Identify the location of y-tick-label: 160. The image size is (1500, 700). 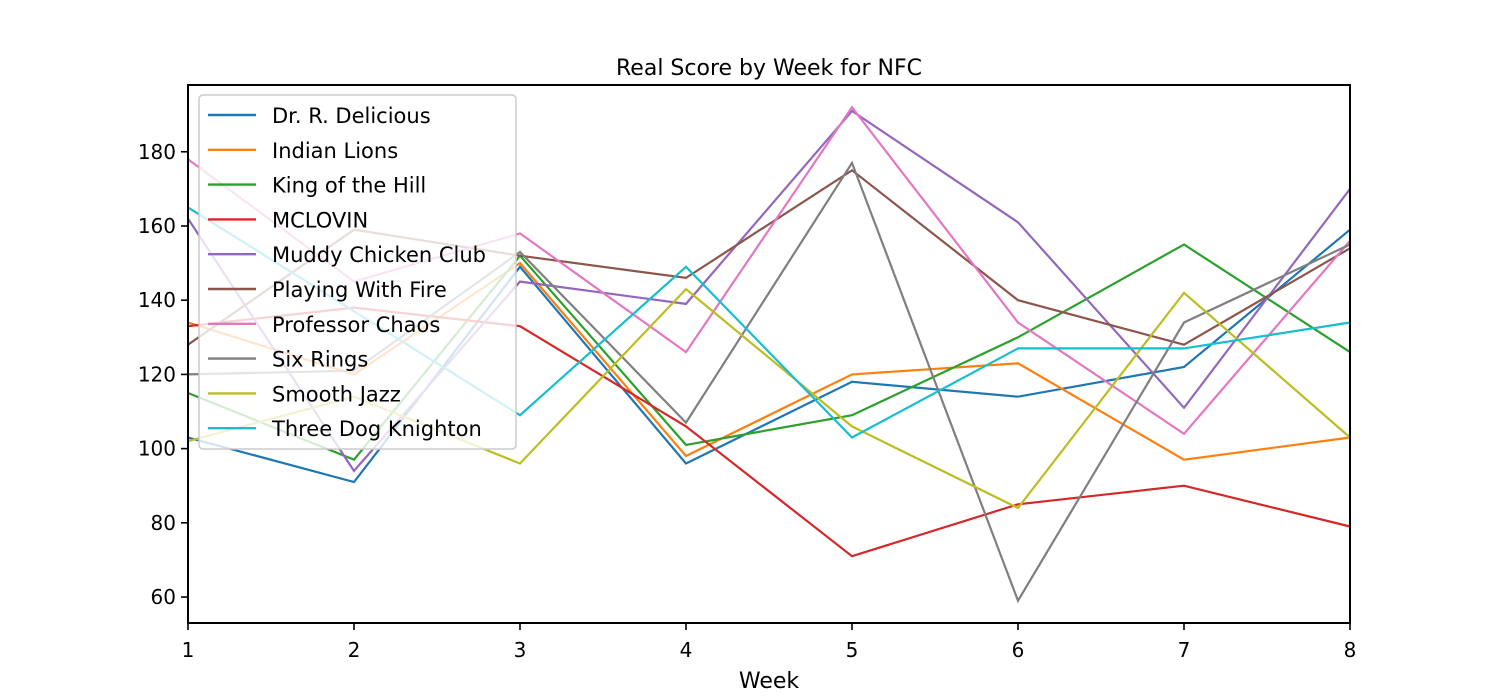
(157, 226).